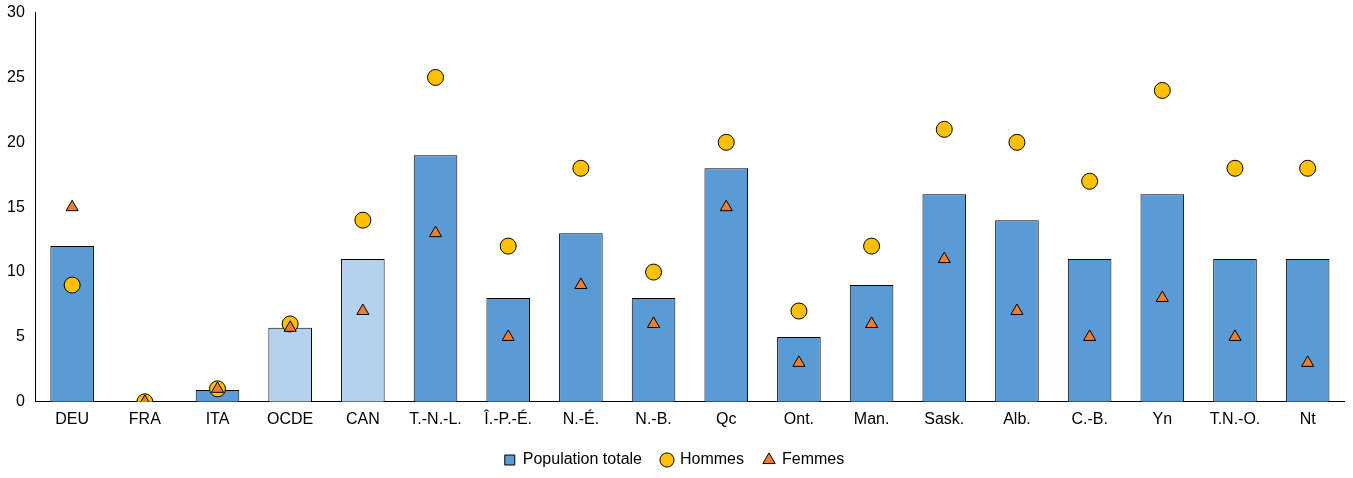  I want to click on x-tick-label: Î.-P.-É., so click(508, 417).